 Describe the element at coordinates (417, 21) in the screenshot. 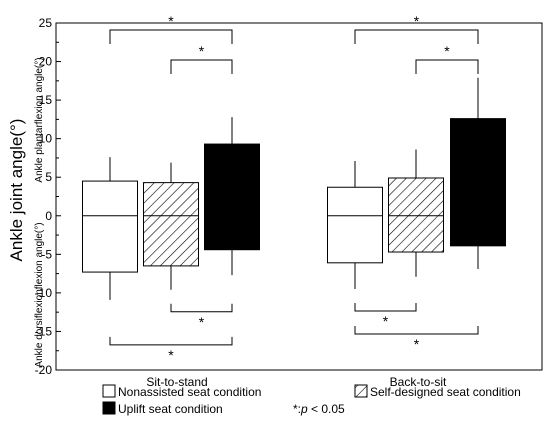

I see `sig-star-4: *` at that location.